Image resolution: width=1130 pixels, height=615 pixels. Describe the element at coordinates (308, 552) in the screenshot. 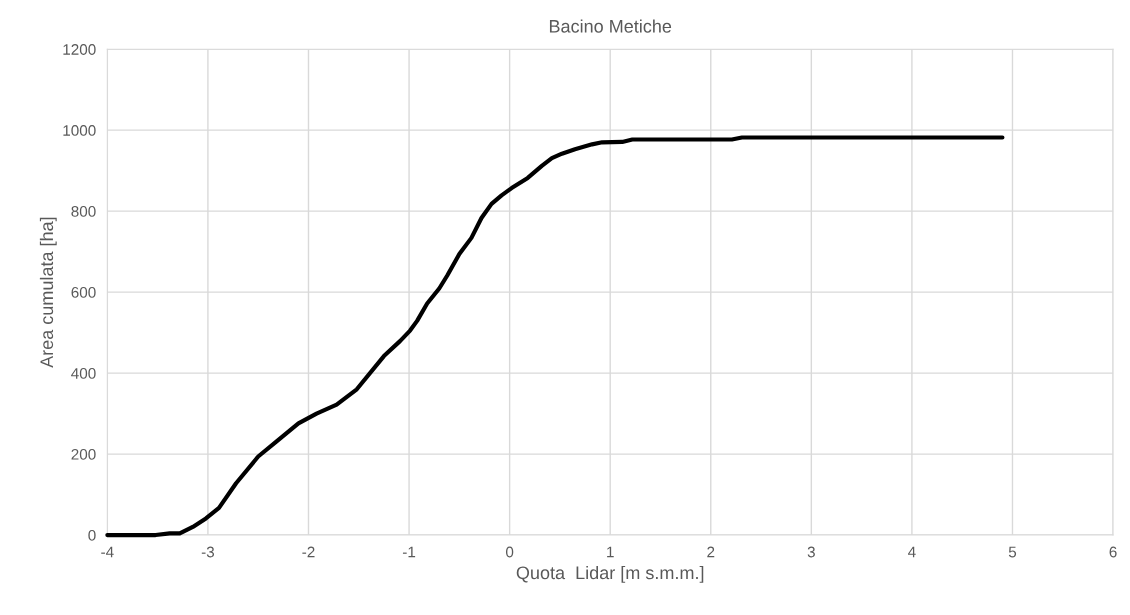

I see `x-tick-label: -2` at that location.